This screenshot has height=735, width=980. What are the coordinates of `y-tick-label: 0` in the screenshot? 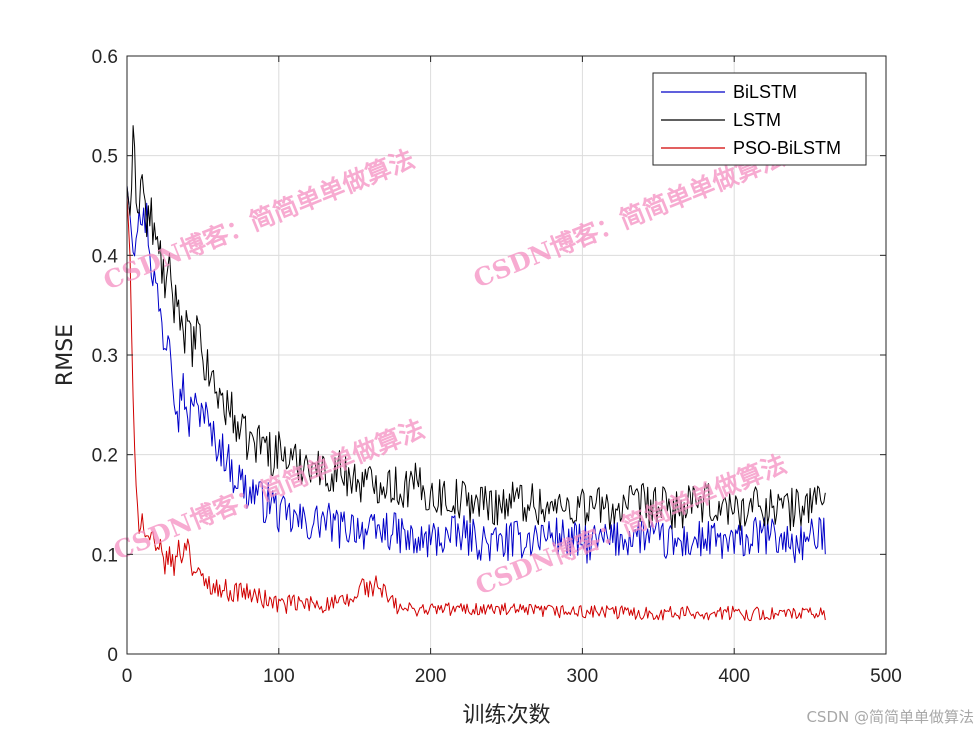 It's located at (112, 655).